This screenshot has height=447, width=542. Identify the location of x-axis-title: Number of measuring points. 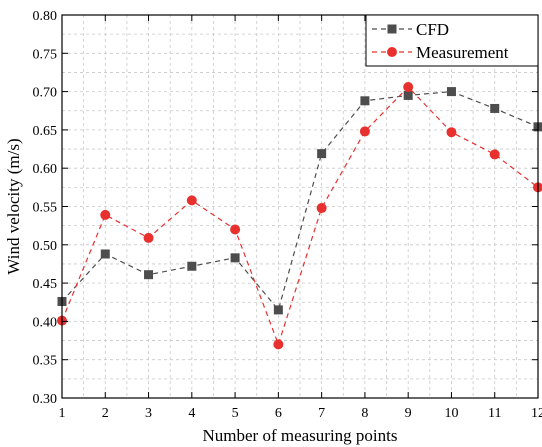
(300, 435).